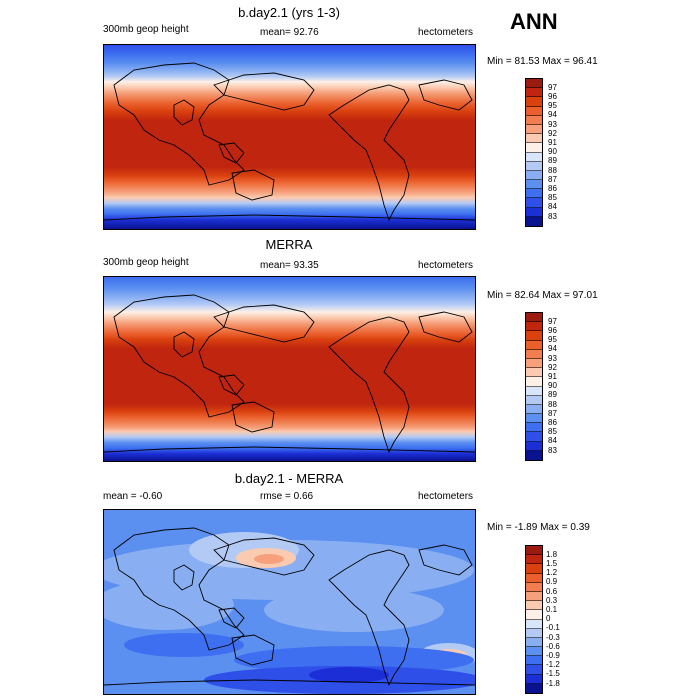 The height and width of the screenshot is (700, 700). Describe the element at coordinates (552, 394) in the screenshot. I see `panel2-colorbar-label: 89` at that location.